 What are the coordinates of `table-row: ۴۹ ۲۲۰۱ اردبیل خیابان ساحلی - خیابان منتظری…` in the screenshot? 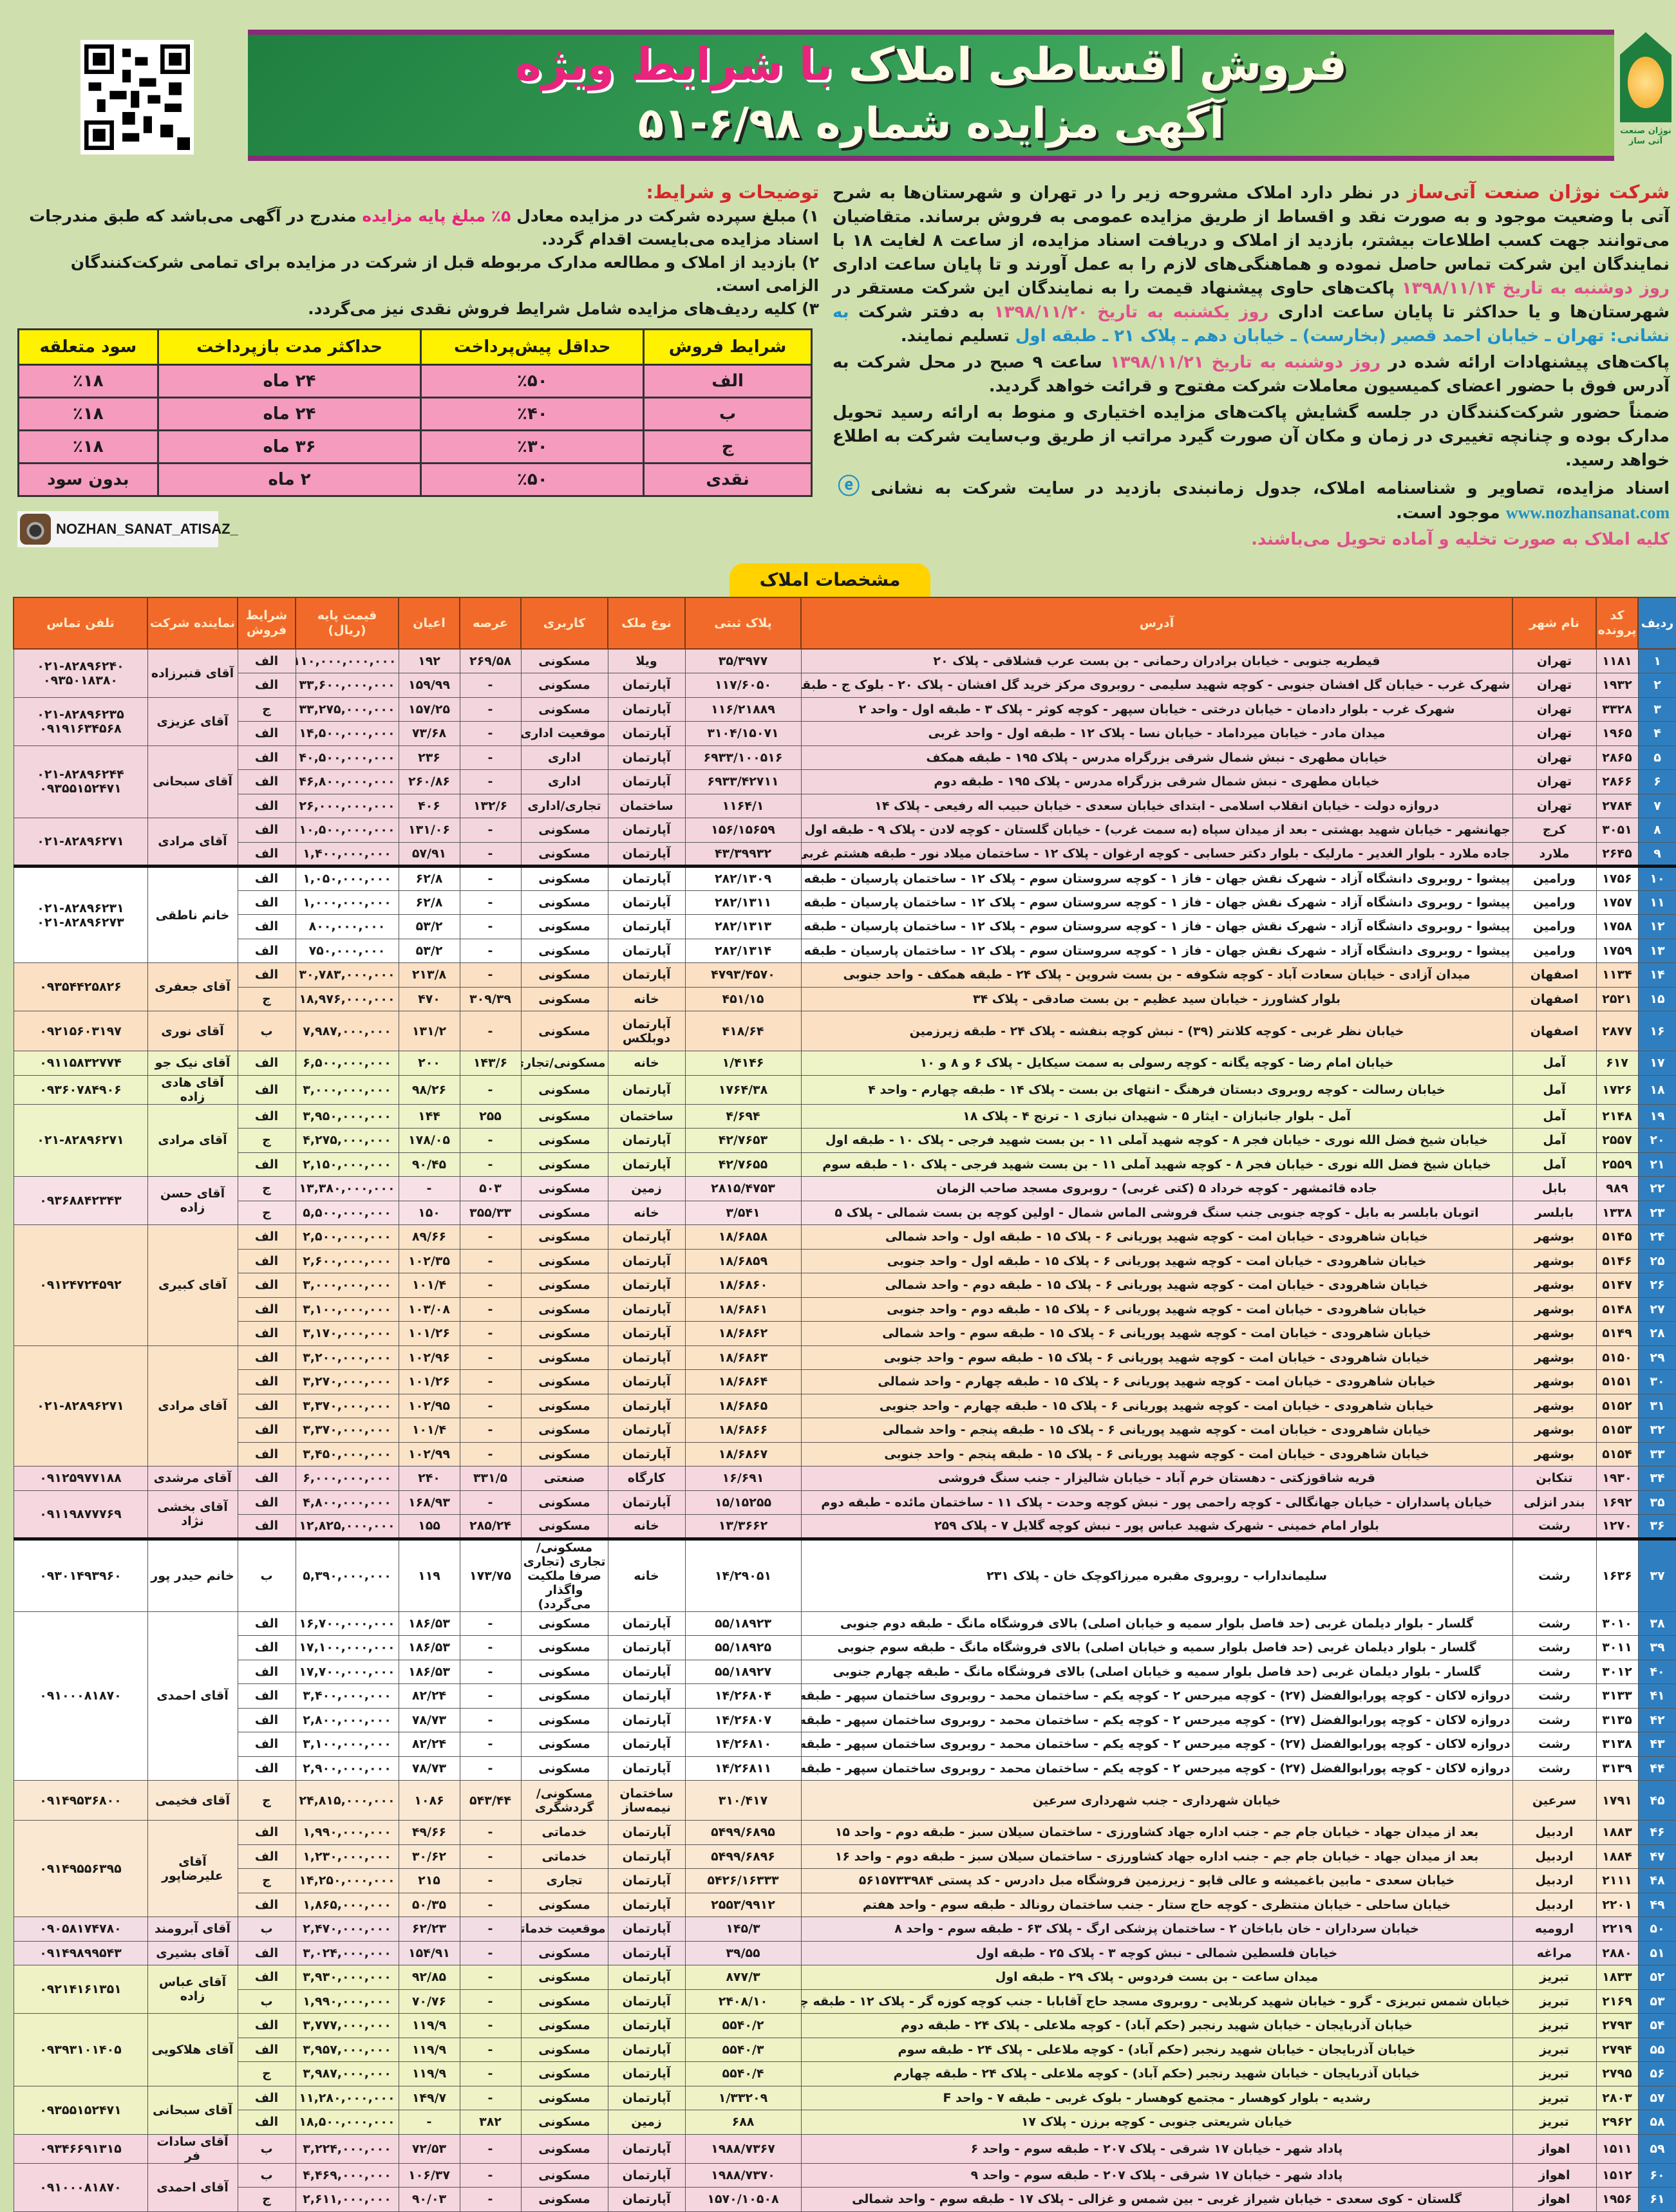 It's located at (845, 1904).